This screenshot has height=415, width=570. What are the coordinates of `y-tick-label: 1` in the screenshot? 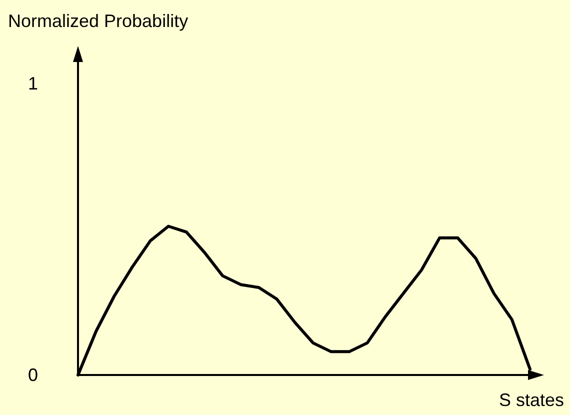 It's located at (33, 83).